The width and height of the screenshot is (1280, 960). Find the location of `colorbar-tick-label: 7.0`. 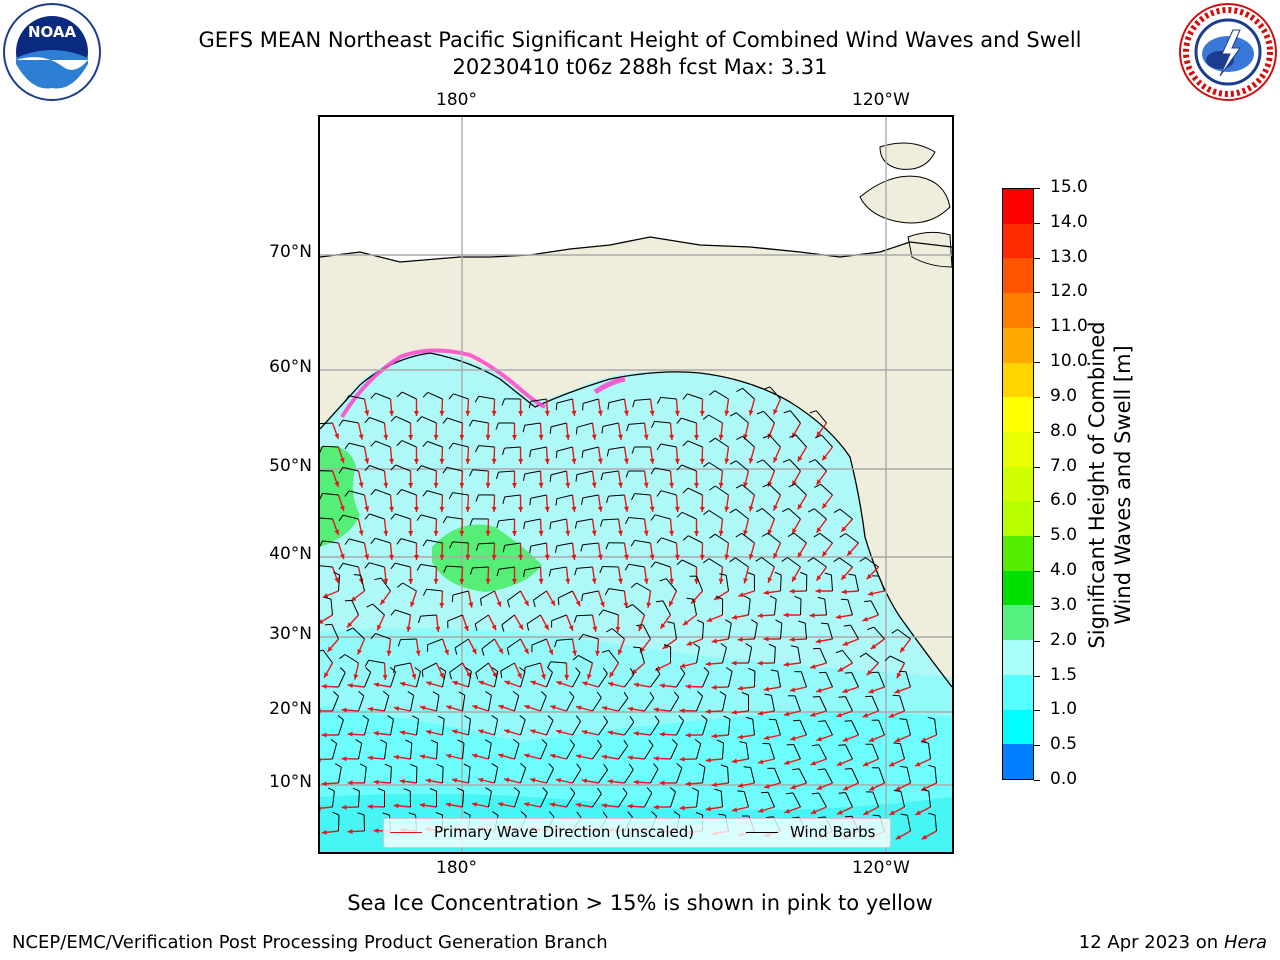

colorbar-tick-label: 7.0 is located at coordinates (1064, 465).